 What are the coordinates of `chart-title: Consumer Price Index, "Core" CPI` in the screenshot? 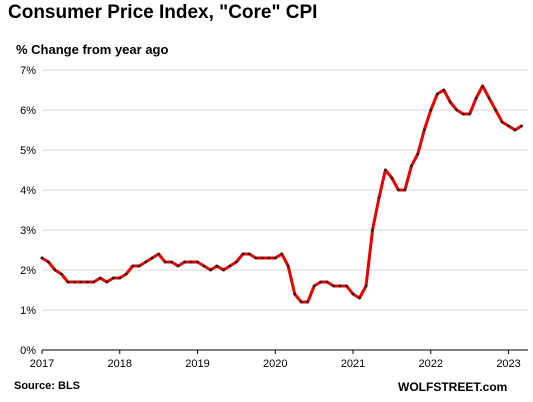 It's located at (163, 12).